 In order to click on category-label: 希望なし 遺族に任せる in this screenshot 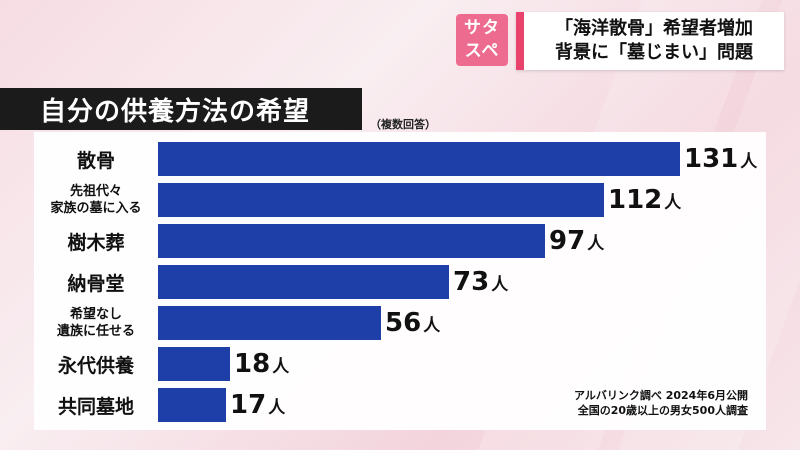, I will do `click(95, 323)`.